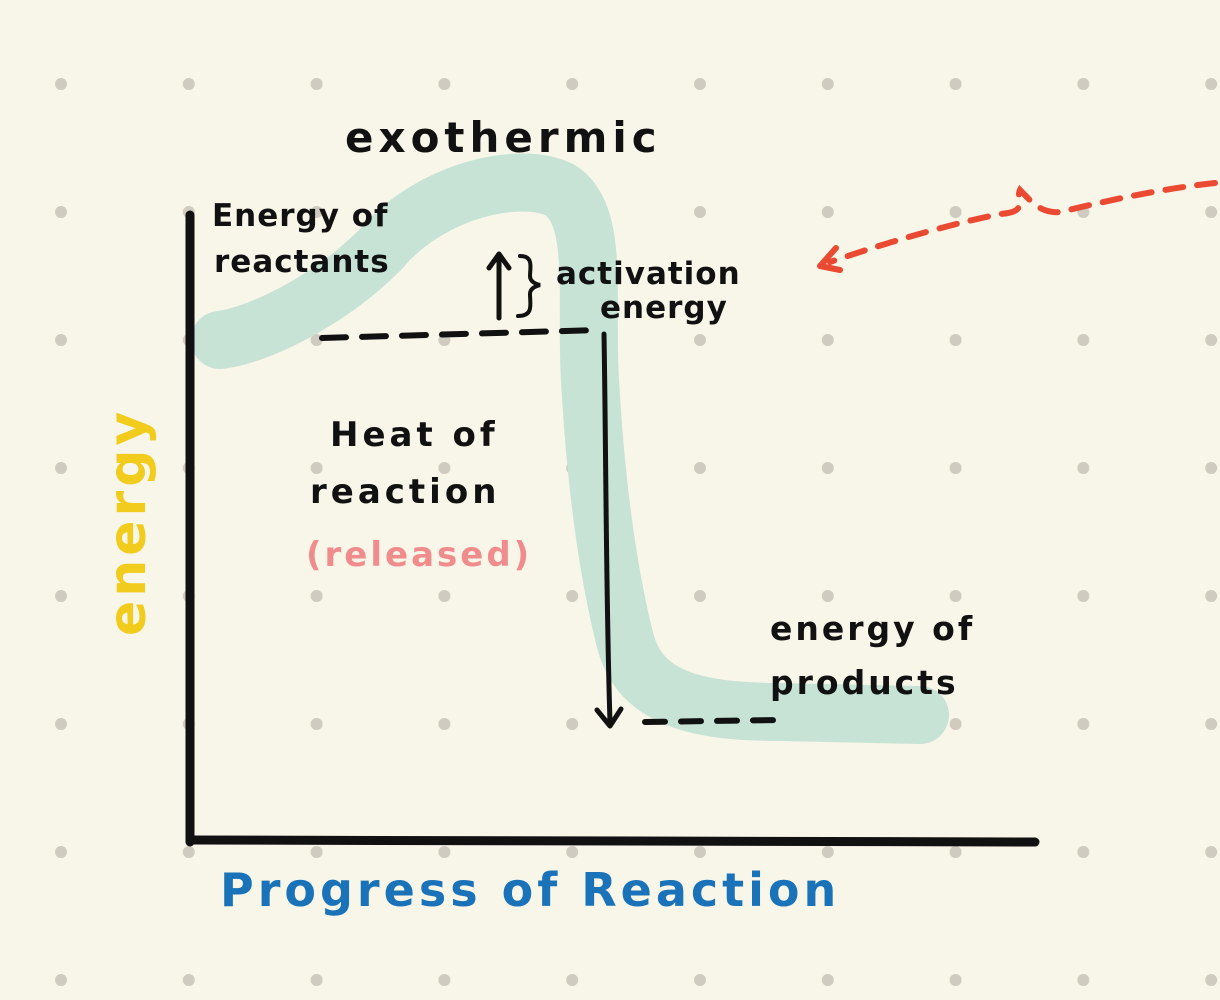 This screenshot has height=1000, width=1220. What do you see at coordinates (300, 216) in the screenshot?
I see `reactants-label-line1: Energy of` at bounding box center [300, 216].